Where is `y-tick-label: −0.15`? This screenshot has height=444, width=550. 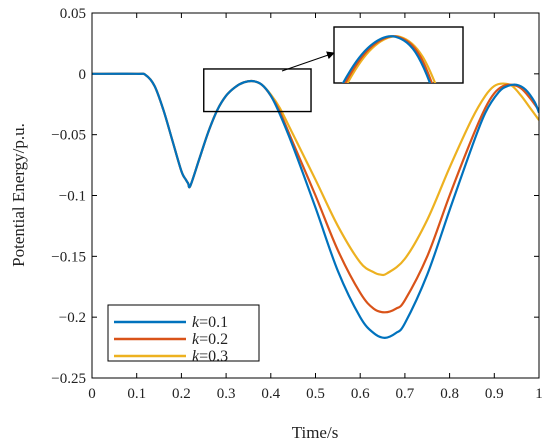 y-tick-label: −0.15 is located at coordinates (68, 257).